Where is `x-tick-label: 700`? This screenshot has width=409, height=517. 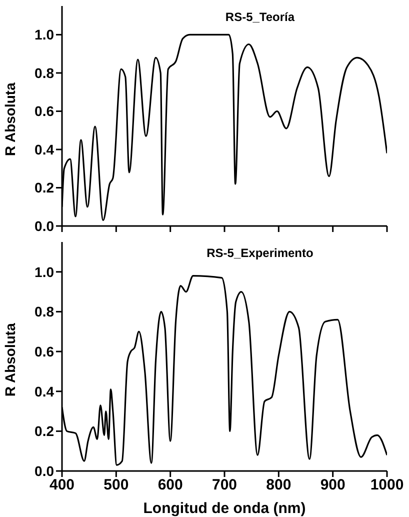
x-tick-label: 700 is located at coordinates (225, 485).